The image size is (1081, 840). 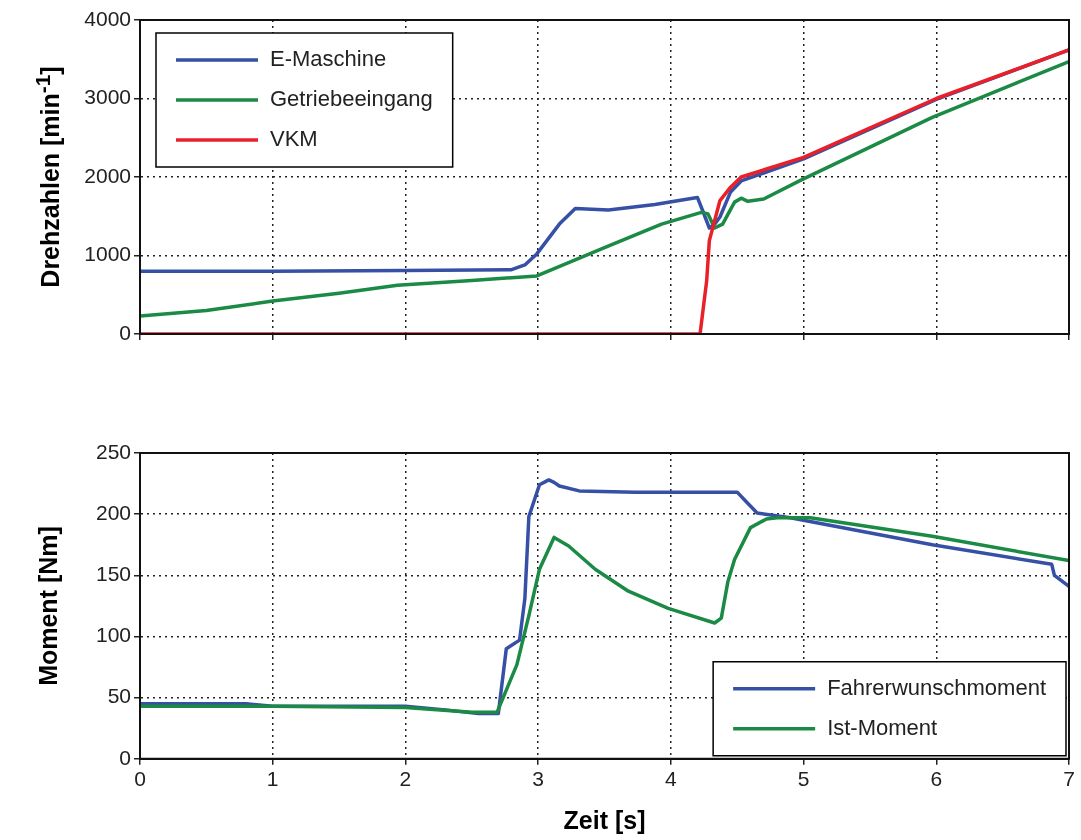 I want to click on legend-label: E-Maschine, so click(x=328, y=59).